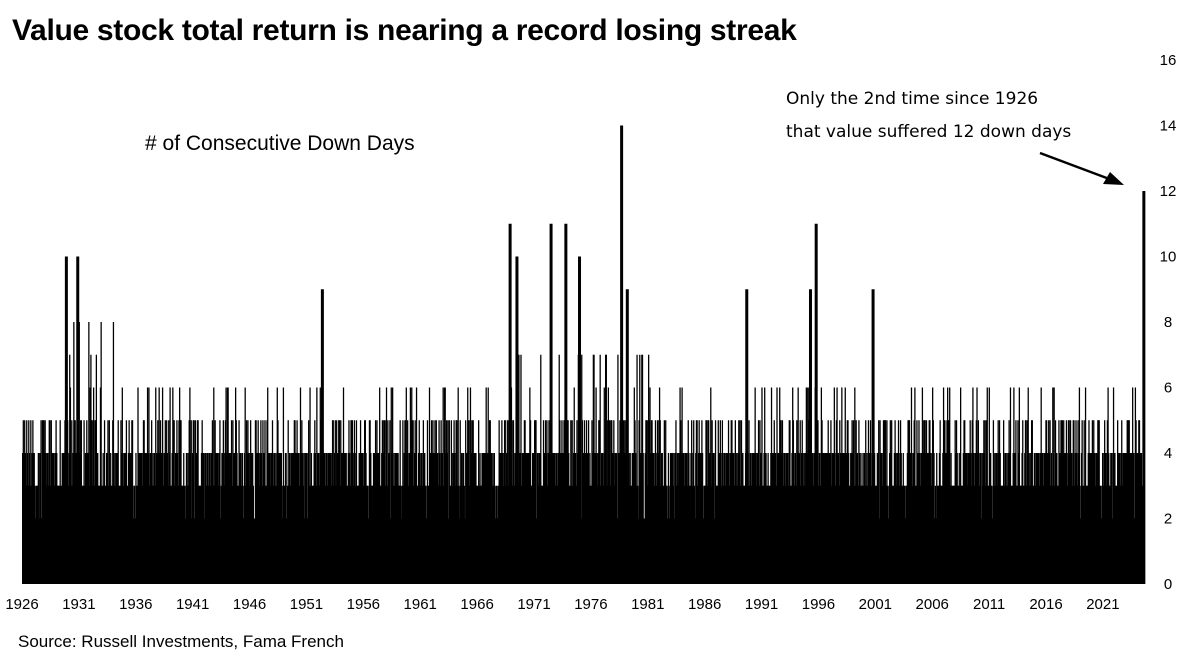 The height and width of the screenshot is (666, 1200). What do you see at coordinates (989, 604) in the screenshot?
I see `x-tick-label: 2011` at bounding box center [989, 604].